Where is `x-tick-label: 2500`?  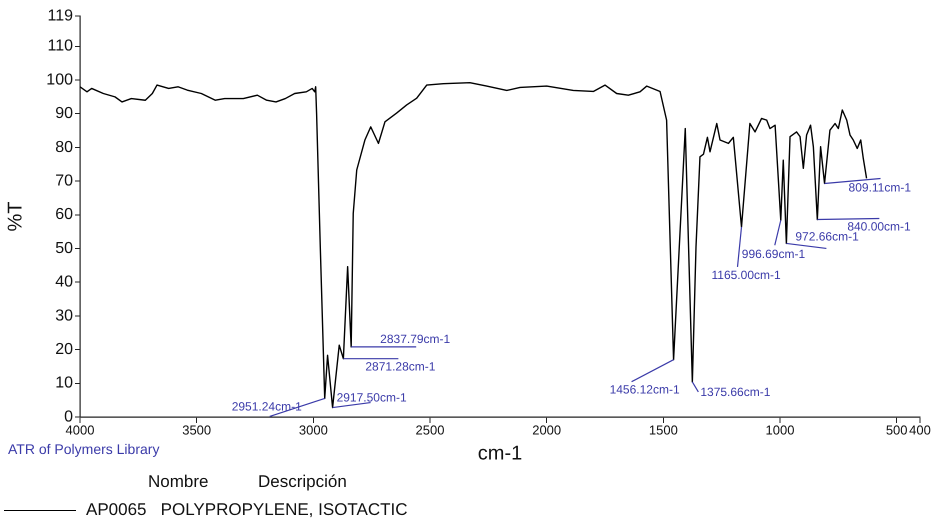
x-tick-label: 2500 is located at coordinates (430, 430).